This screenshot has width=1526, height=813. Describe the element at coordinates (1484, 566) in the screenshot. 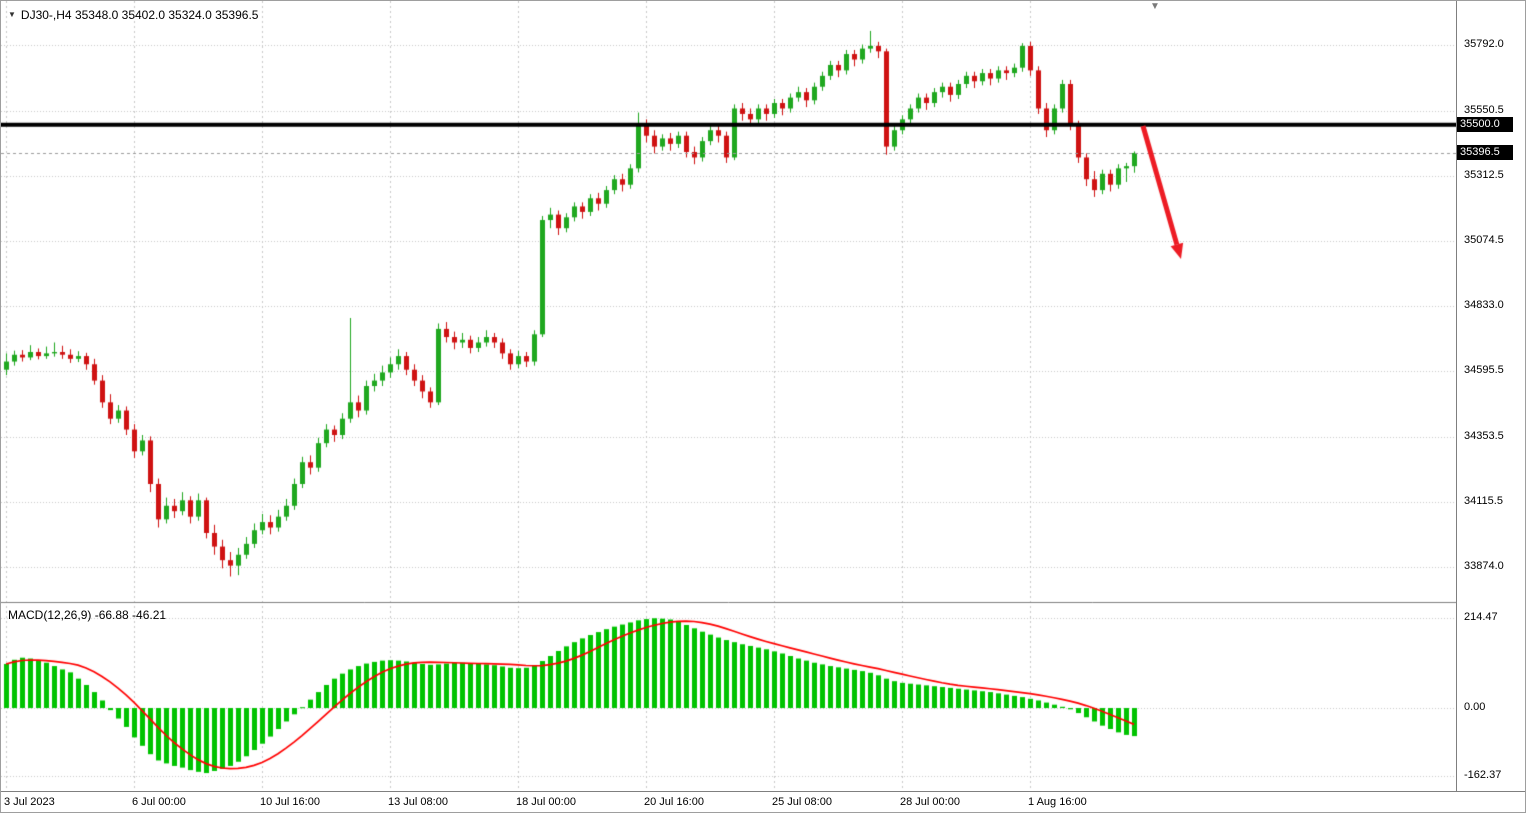

I see `price-axis-label: 33874.0` at that location.